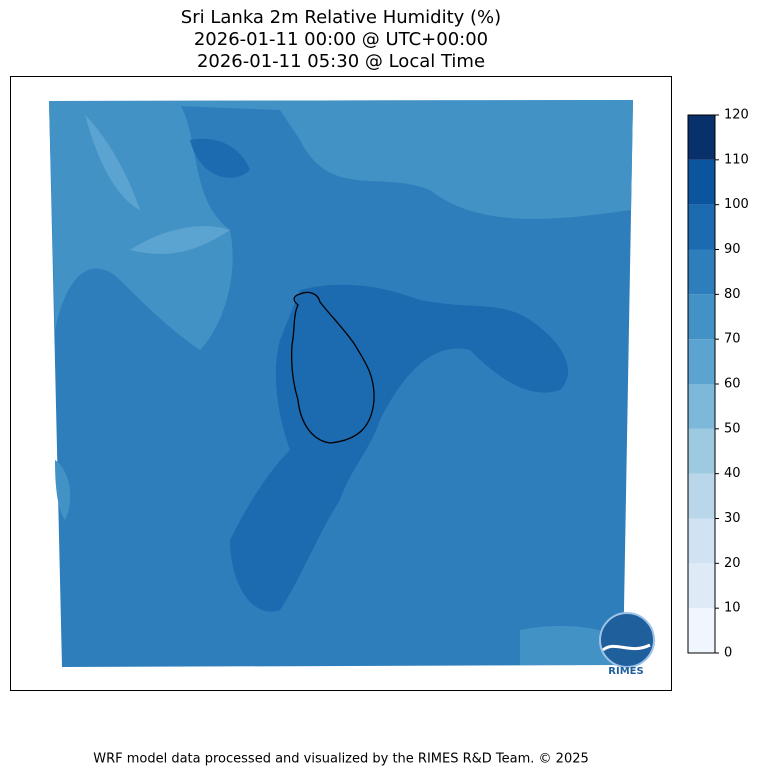 The height and width of the screenshot is (780, 760). Describe the element at coordinates (341, 17) in the screenshot. I see `title-line: Sri Lanka 2m Relative Humidity (%)` at that location.